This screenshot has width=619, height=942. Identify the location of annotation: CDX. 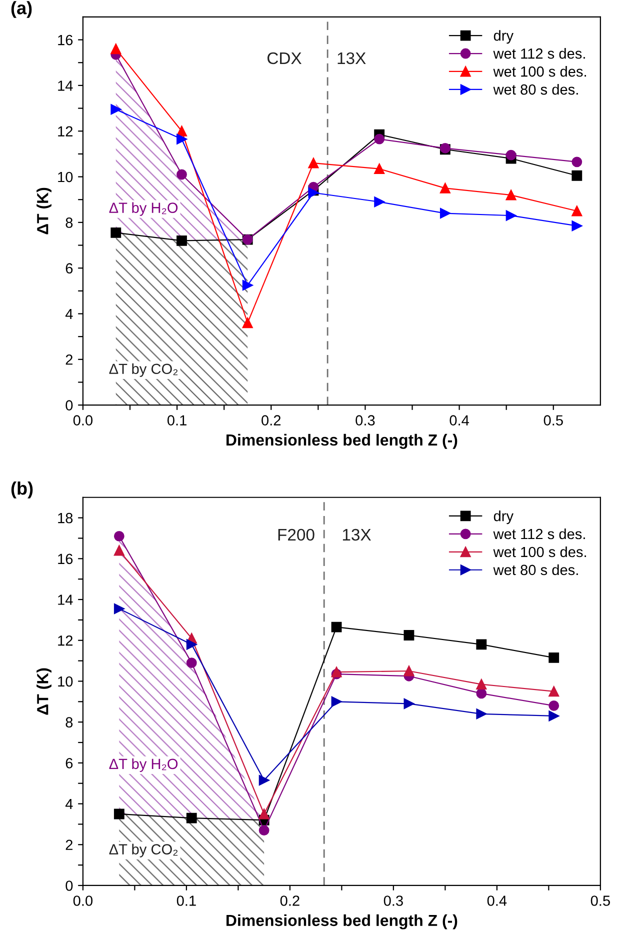
(285, 58).